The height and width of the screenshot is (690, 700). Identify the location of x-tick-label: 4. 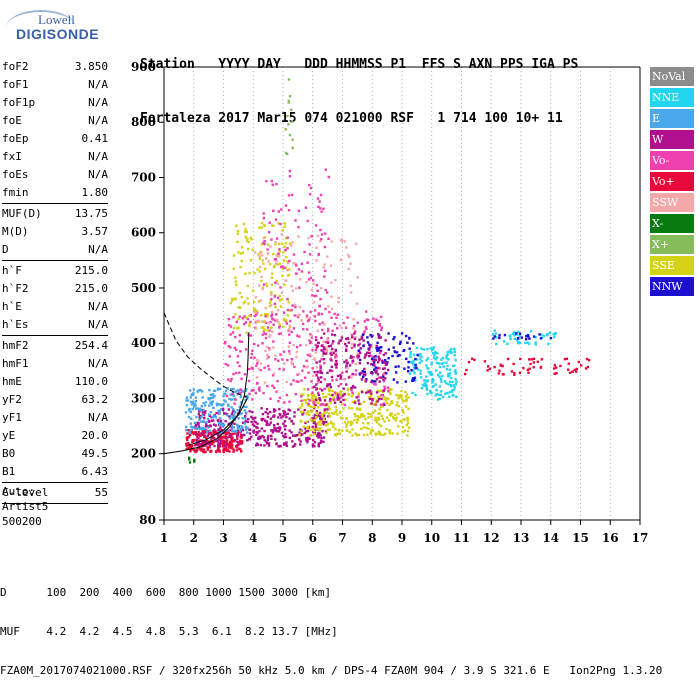
(253, 538).